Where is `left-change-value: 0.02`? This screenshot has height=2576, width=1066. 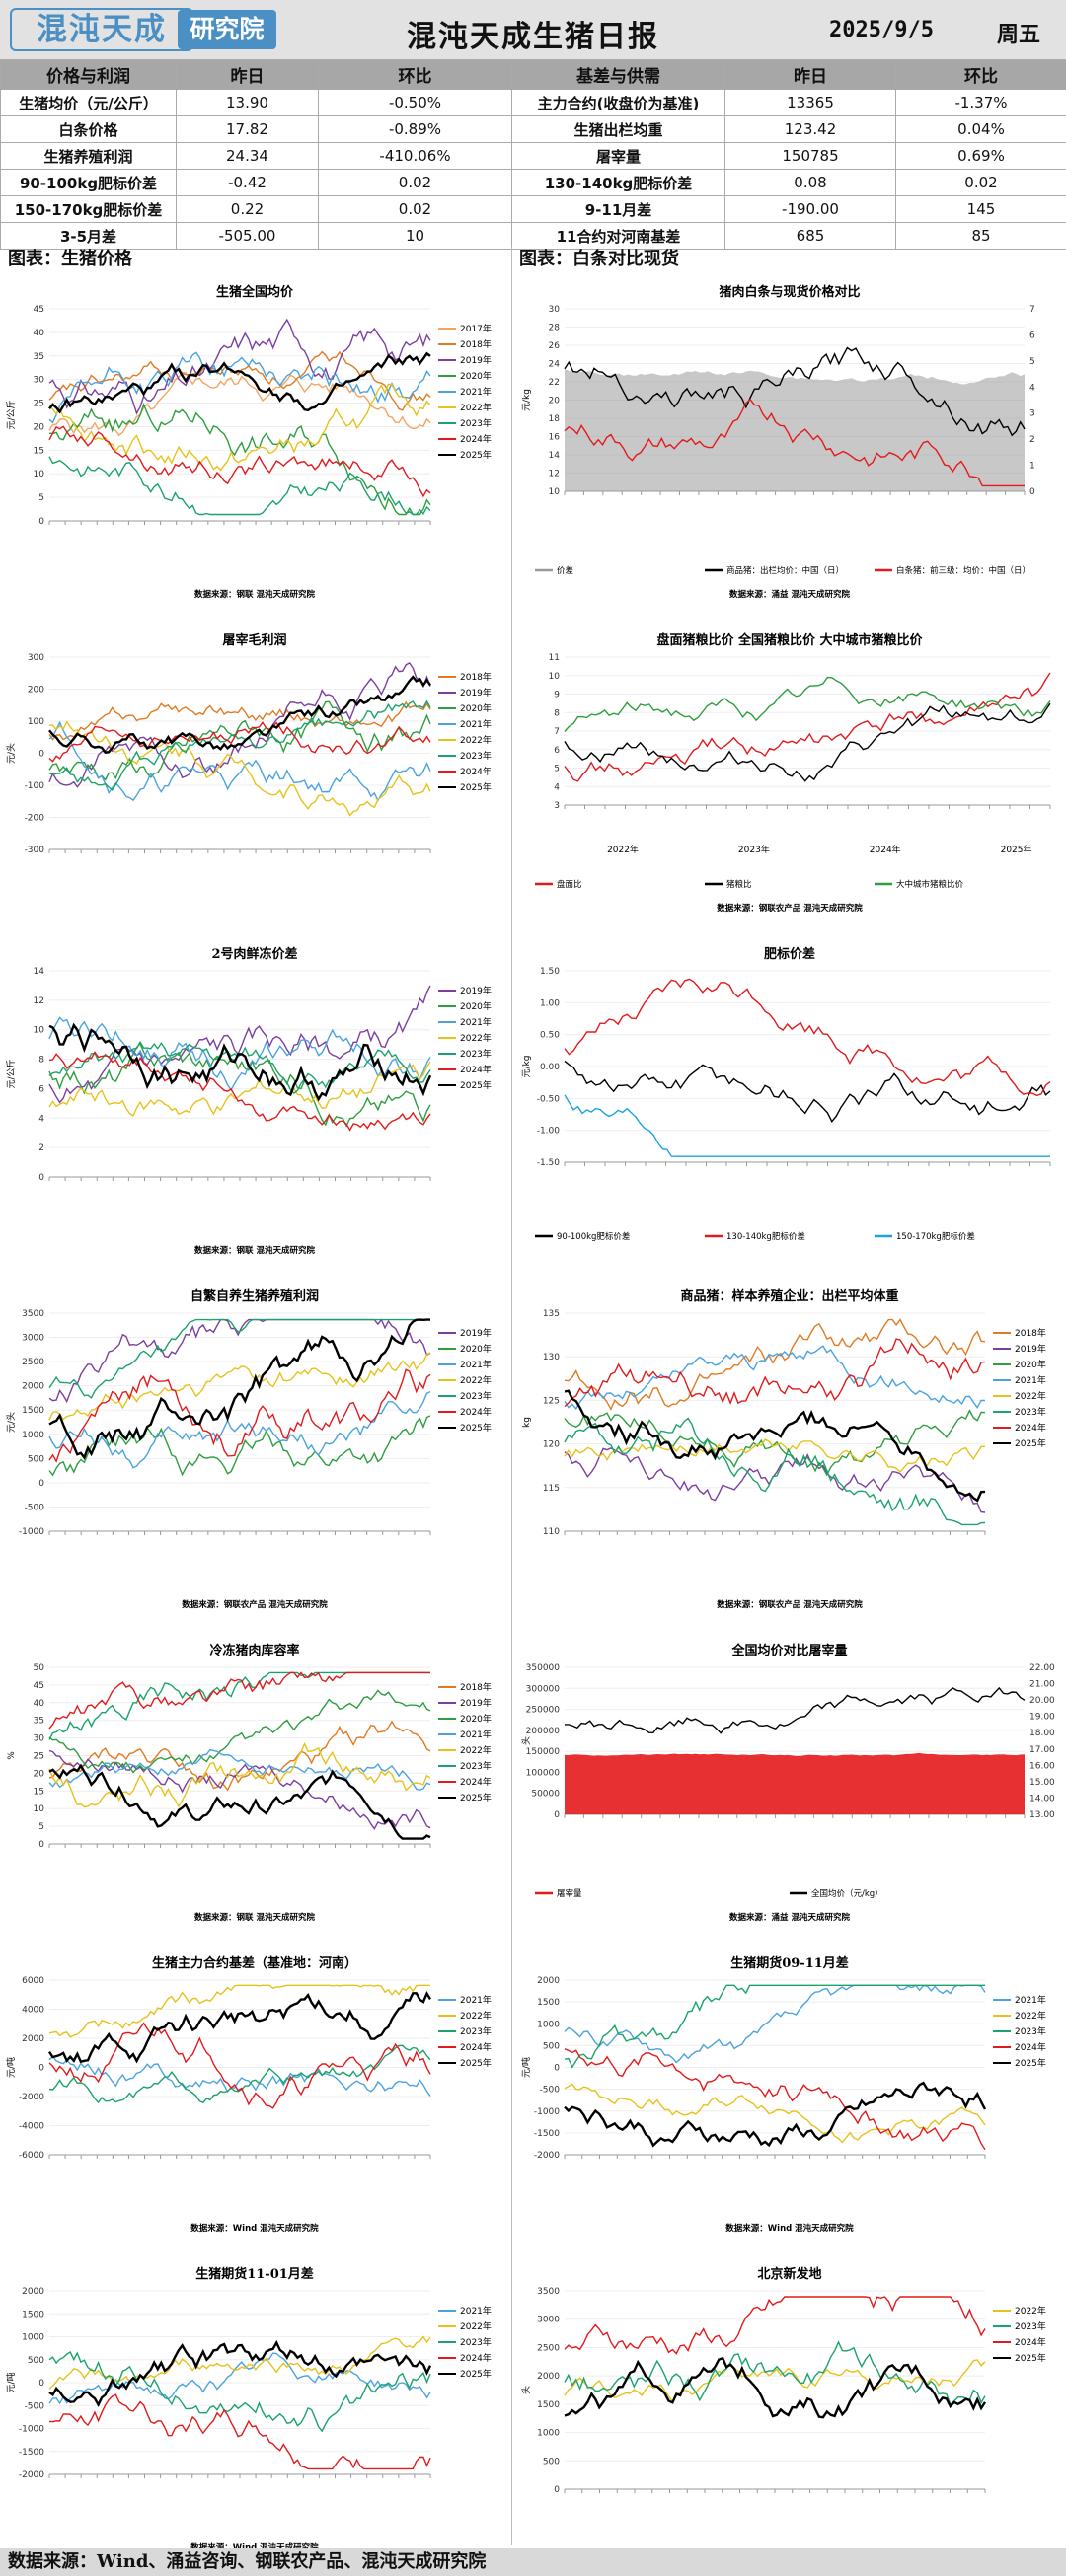
left-change-value: 0.02 is located at coordinates (415, 182).